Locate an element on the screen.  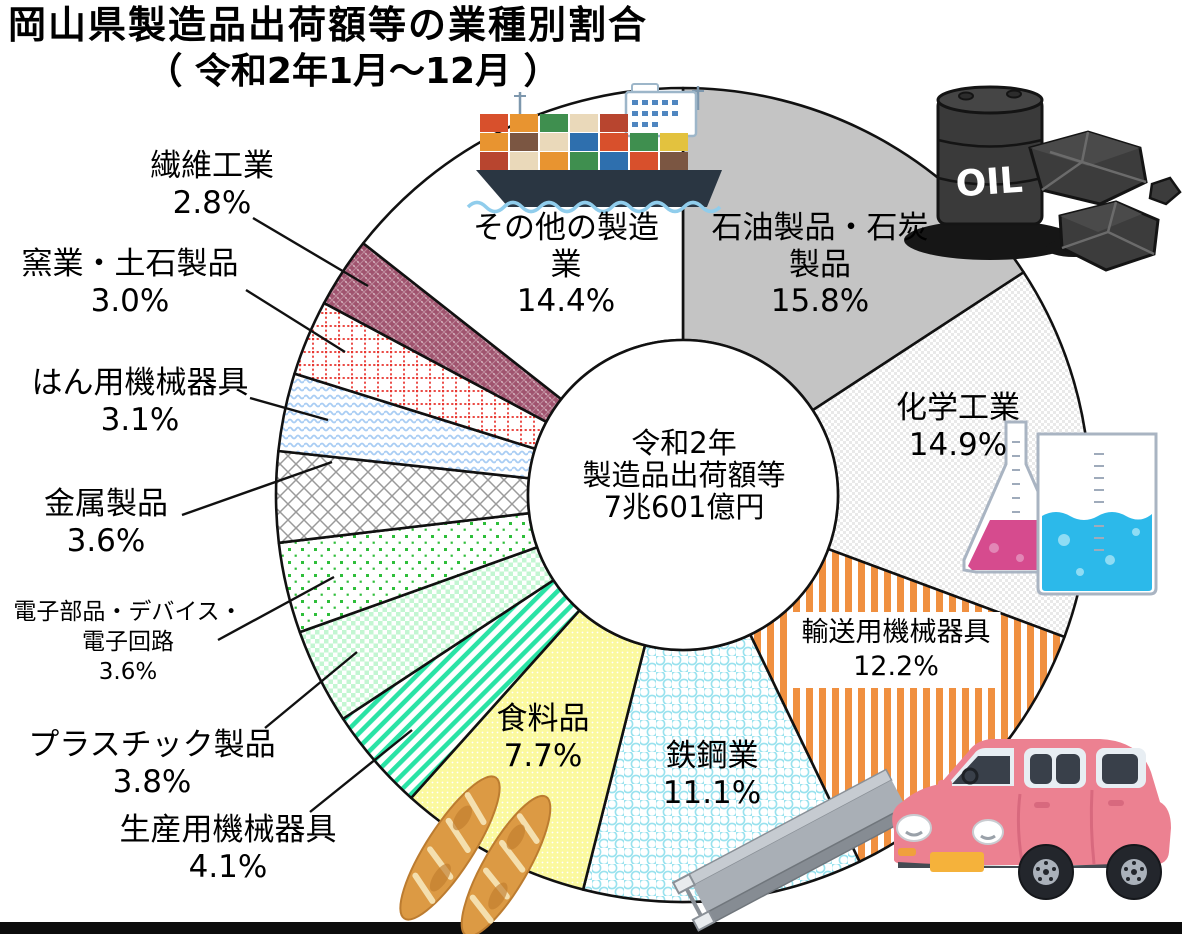
slice-pct-general-machinery: 3.1% is located at coordinates (140, 419).